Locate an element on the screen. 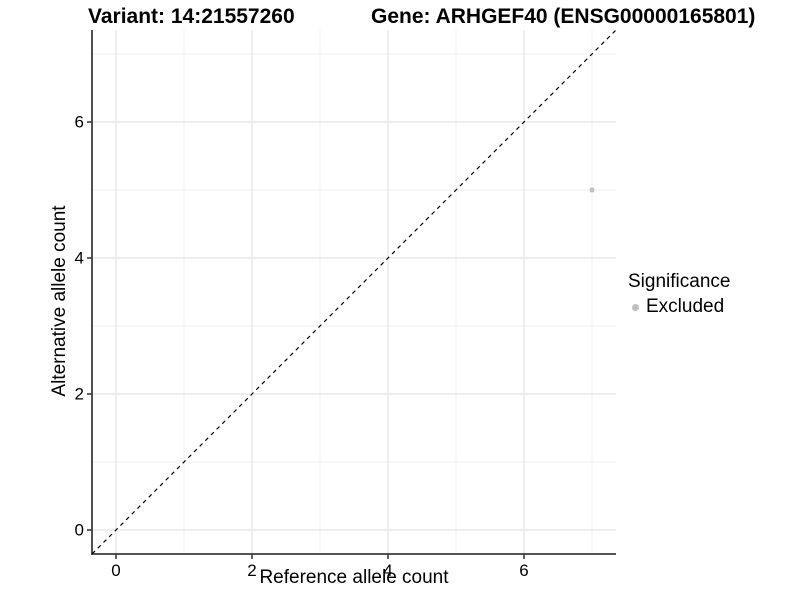 This screenshot has height=600, width=800. x-axis-title: Reference allele count is located at coordinates (354, 577).